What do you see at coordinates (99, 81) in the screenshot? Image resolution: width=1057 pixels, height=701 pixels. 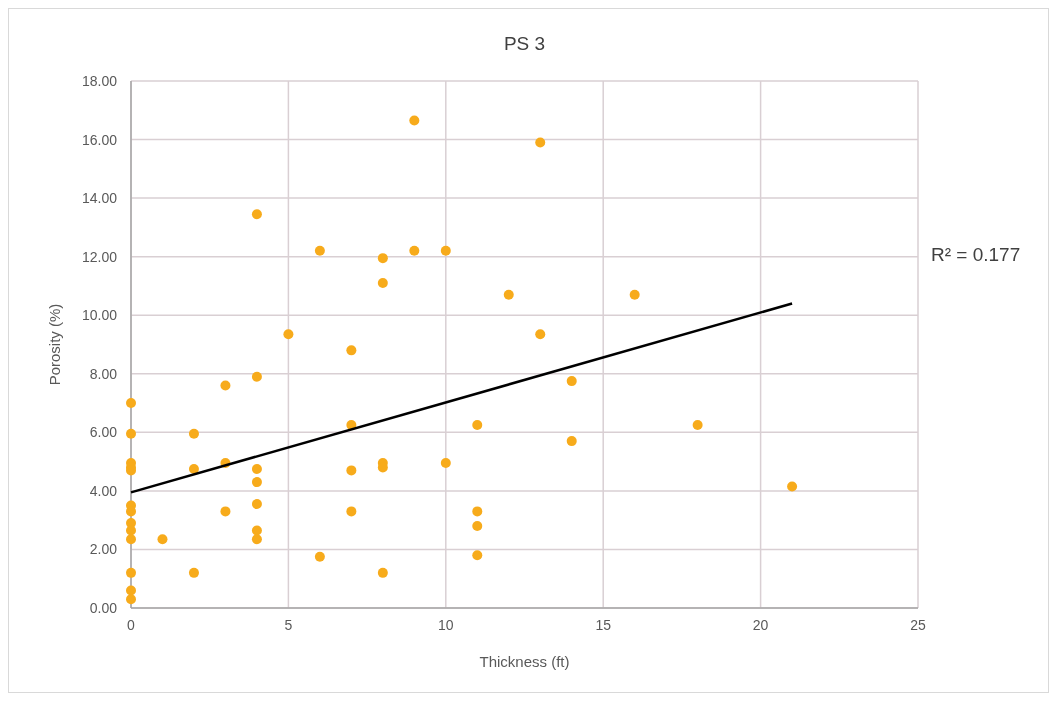 I see `y-tick-label: 18.00` at bounding box center [99, 81].